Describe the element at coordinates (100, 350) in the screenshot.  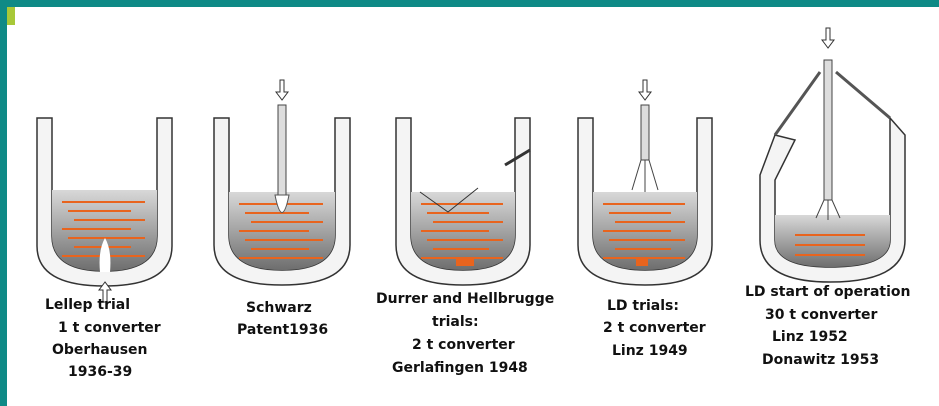
I see `caption: Oberhausen` at that location.